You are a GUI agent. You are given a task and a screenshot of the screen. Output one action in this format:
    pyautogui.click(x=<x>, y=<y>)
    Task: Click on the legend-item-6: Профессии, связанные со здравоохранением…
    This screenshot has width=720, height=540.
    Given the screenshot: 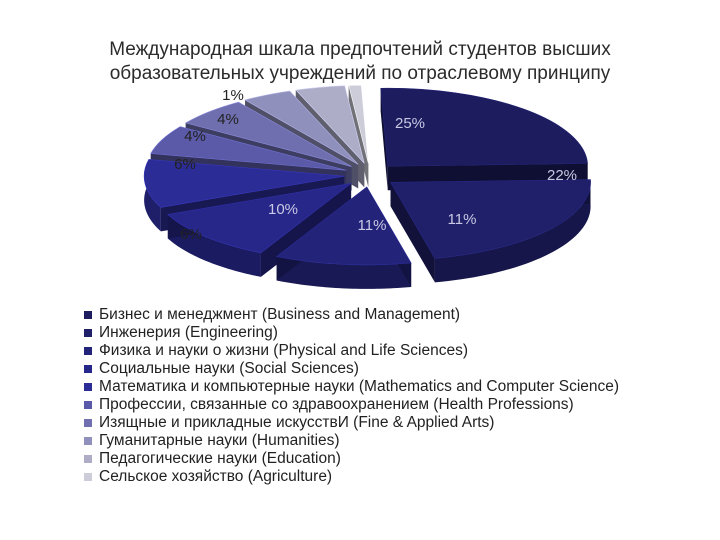 What is the action you would take?
    pyautogui.click(x=351, y=405)
    